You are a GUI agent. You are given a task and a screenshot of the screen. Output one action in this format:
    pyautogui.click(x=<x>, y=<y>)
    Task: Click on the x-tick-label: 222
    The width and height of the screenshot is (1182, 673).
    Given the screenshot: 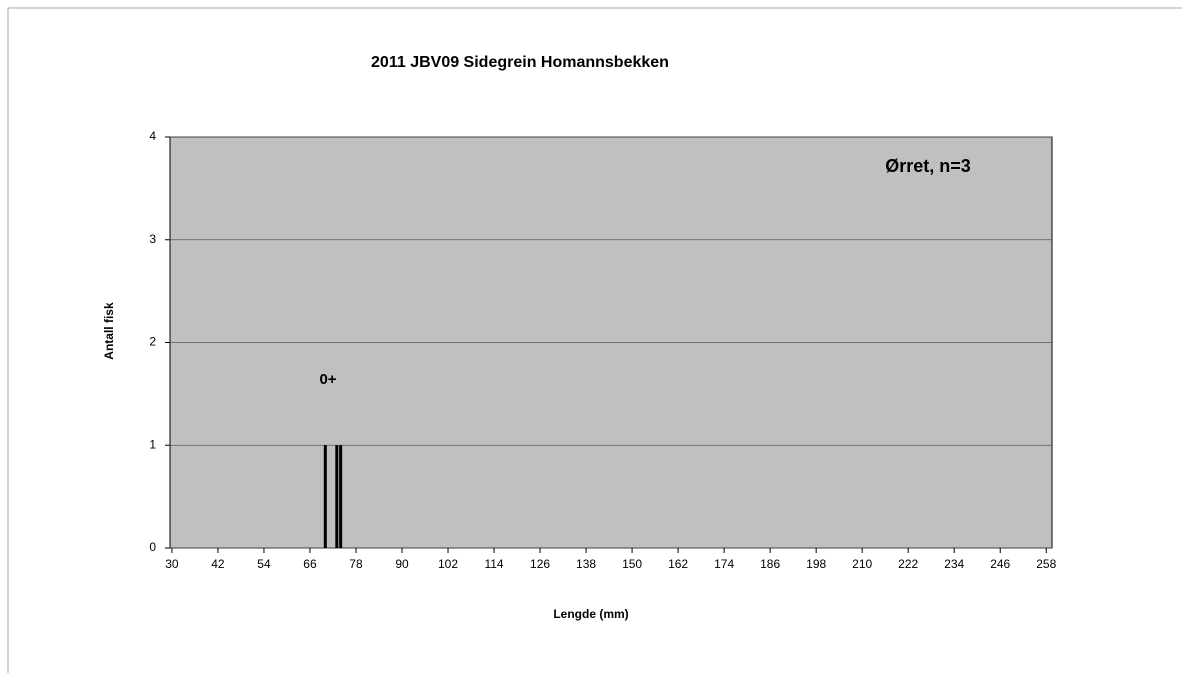 What is the action you would take?
    pyautogui.click(x=908, y=564)
    